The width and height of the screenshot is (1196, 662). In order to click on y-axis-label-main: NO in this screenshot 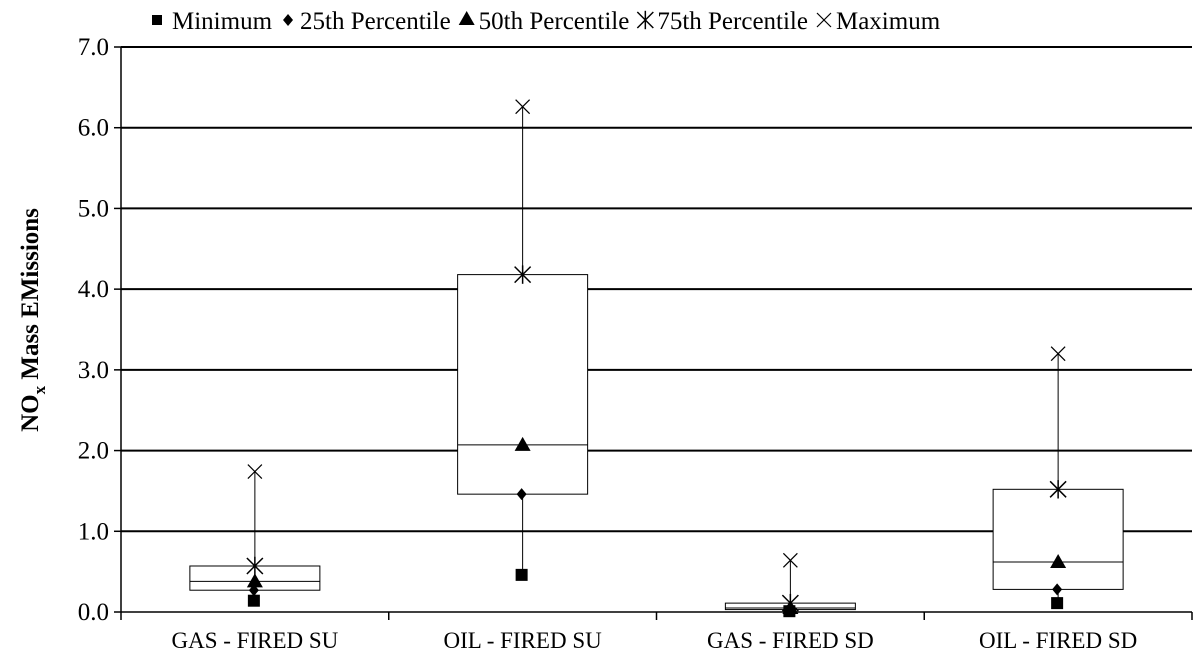, I will do `click(30, 413)`.